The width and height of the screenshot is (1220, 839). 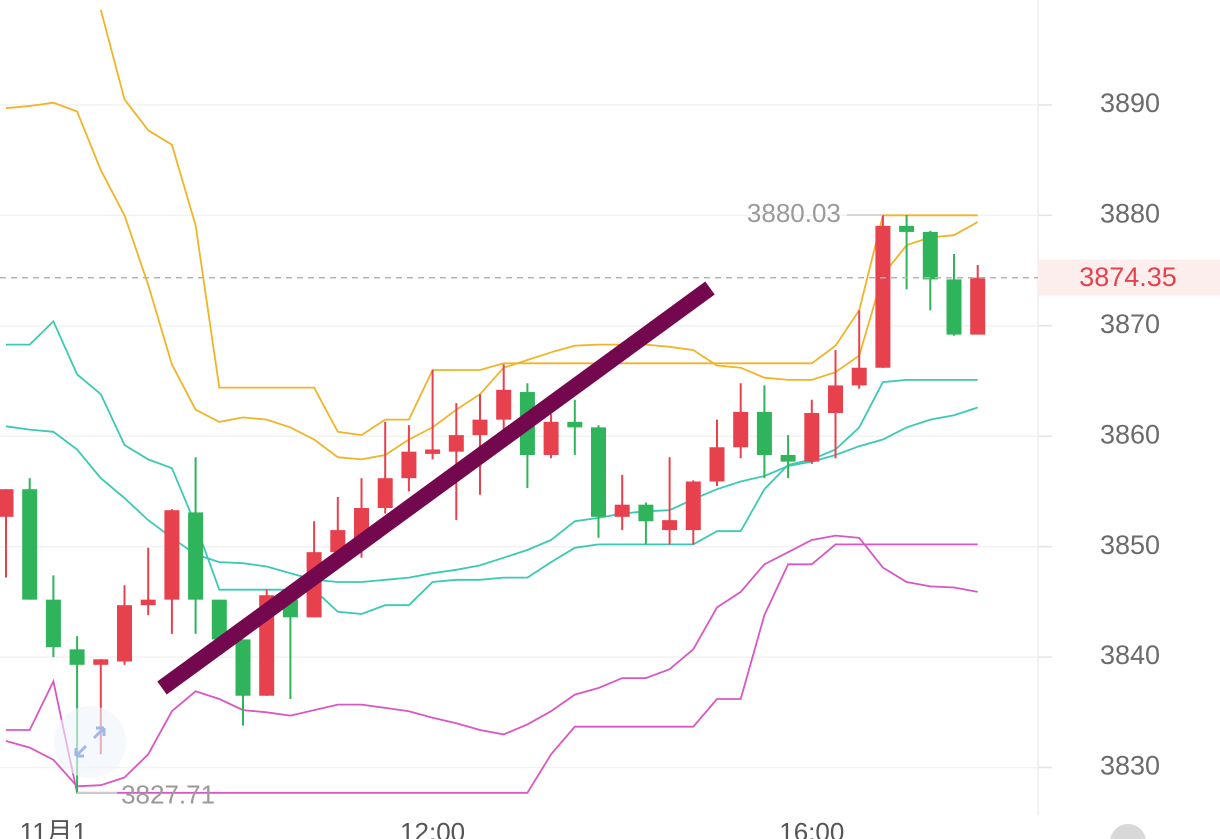 I want to click on max-label: 3880.03, so click(x=794, y=213).